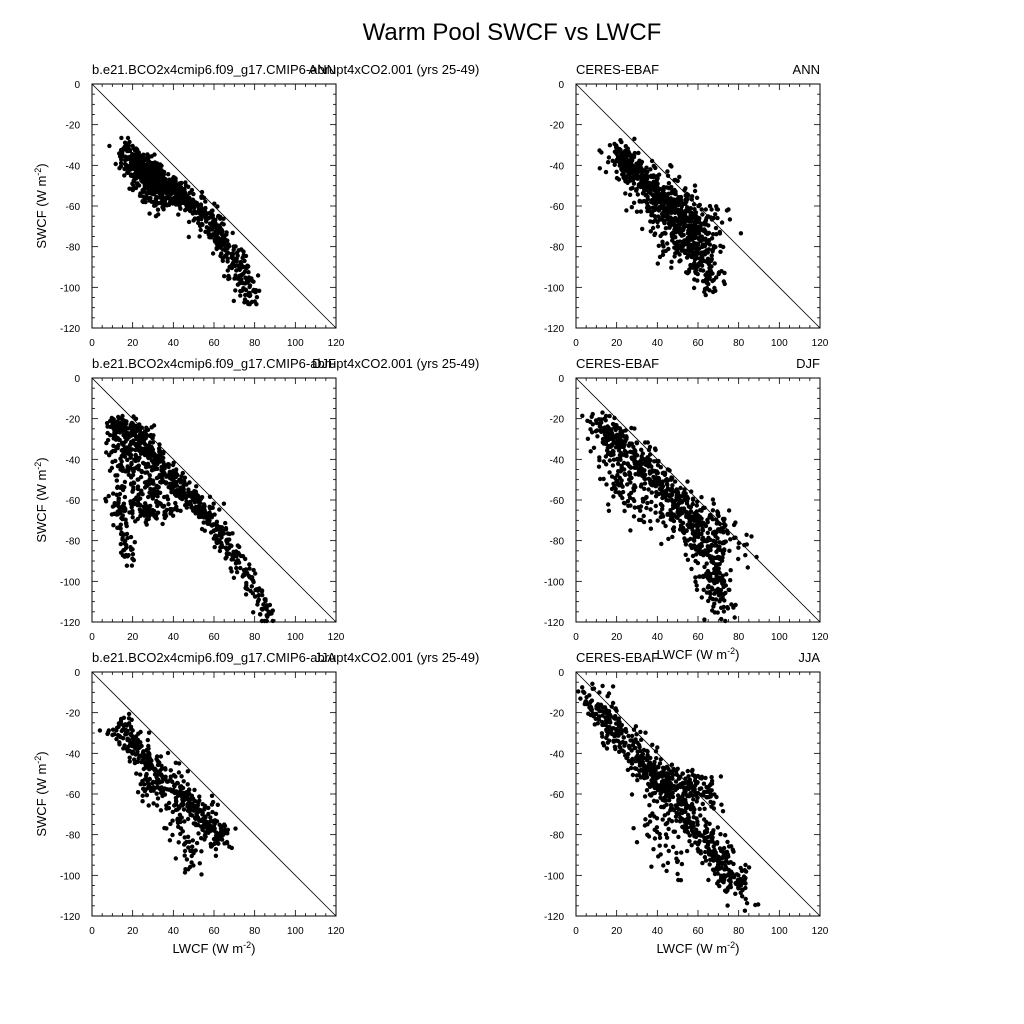 This screenshot has width=1024, height=1024. I want to click on y-axis-label: SWCF (W m-2), so click(41, 499).